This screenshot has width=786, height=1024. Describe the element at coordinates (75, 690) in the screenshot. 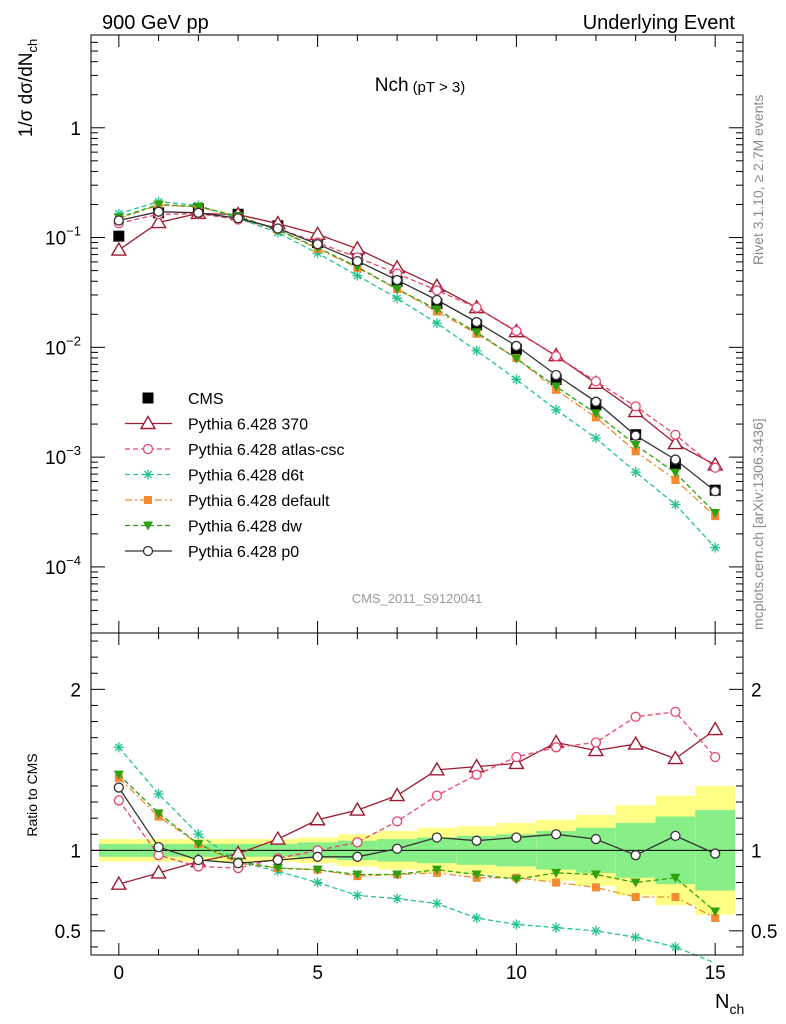

I see `ratio-y-tick-label: 2` at that location.